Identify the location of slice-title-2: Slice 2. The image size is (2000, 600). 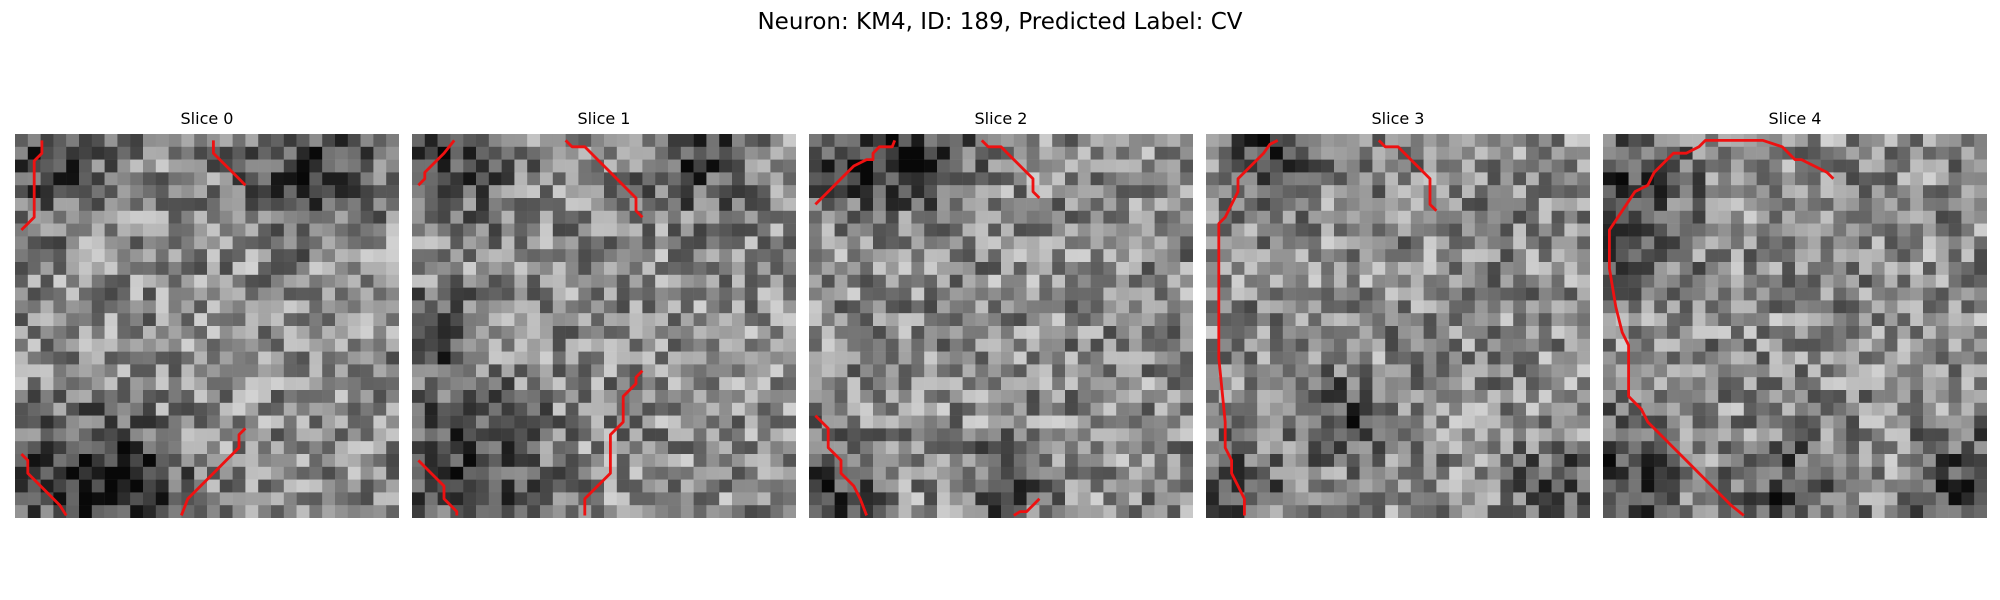
(1001, 118).